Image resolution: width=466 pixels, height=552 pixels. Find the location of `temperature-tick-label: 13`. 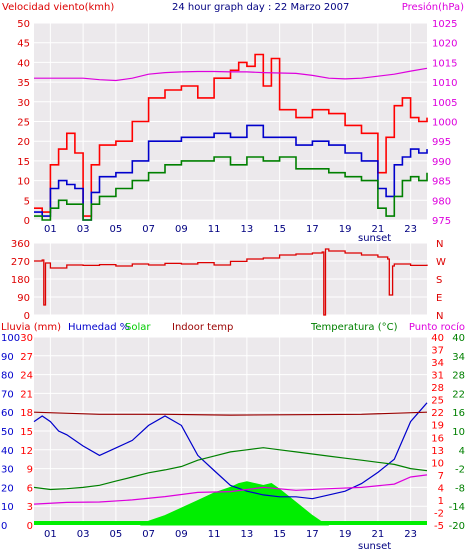

temperature-tick-label: 13 is located at coordinates (437, 451).